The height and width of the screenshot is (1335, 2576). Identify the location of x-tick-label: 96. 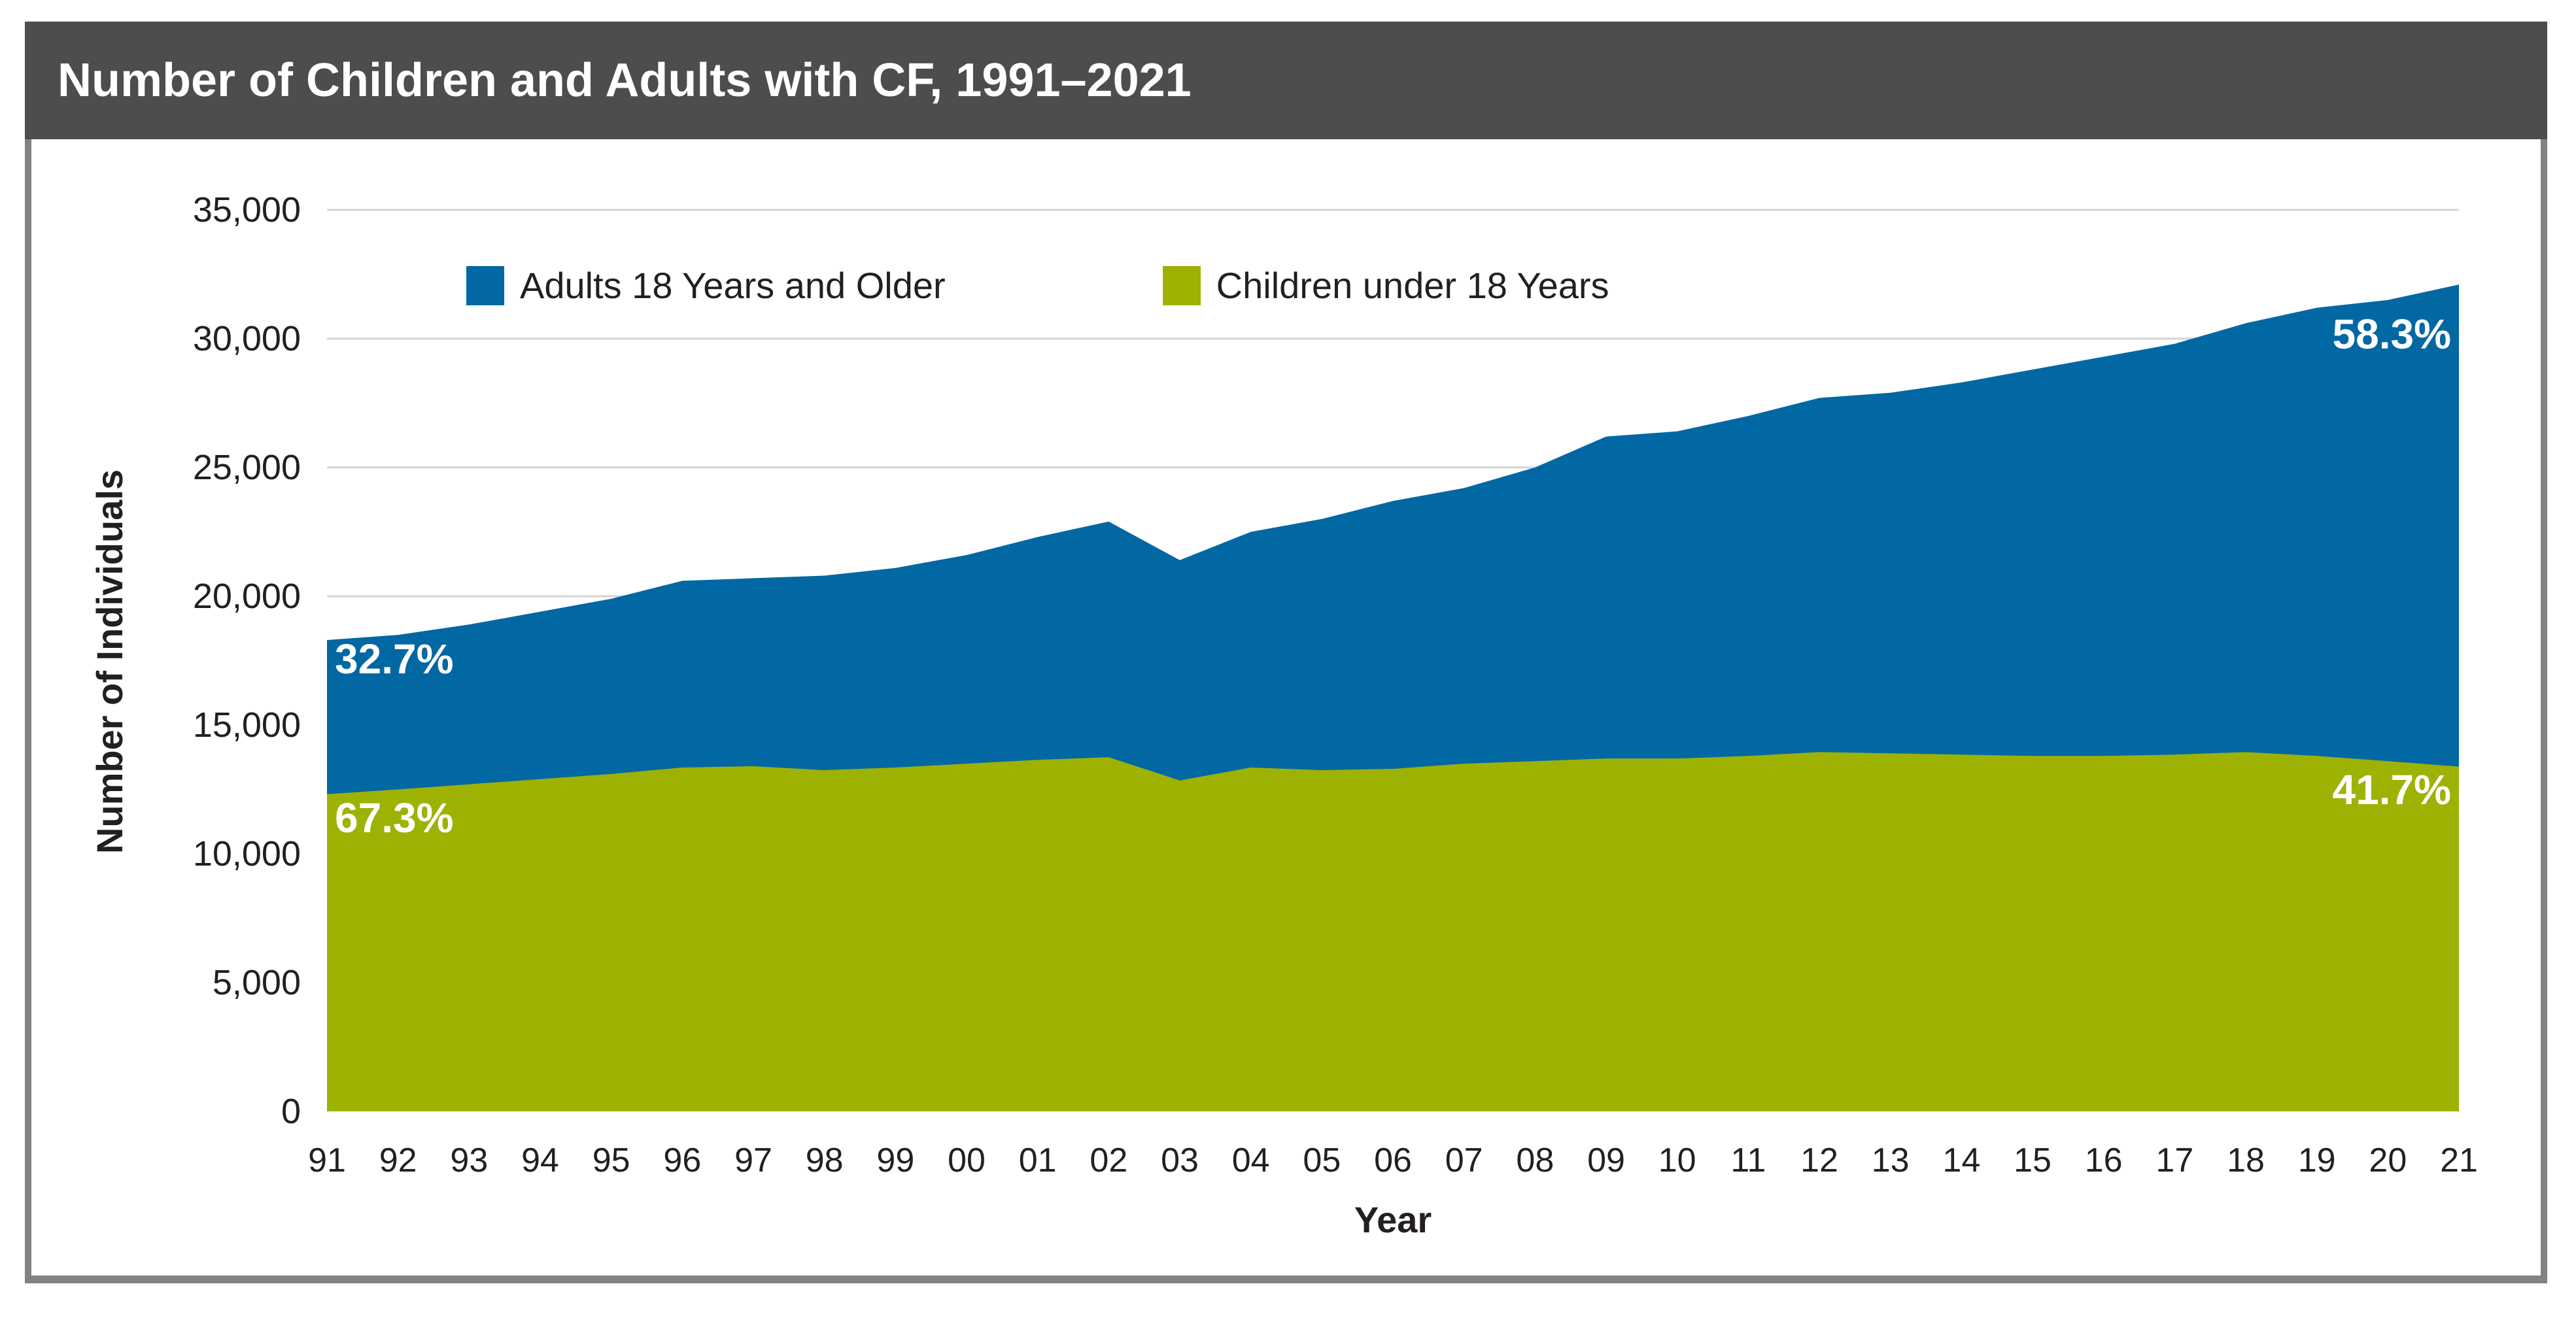
(682, 1160).